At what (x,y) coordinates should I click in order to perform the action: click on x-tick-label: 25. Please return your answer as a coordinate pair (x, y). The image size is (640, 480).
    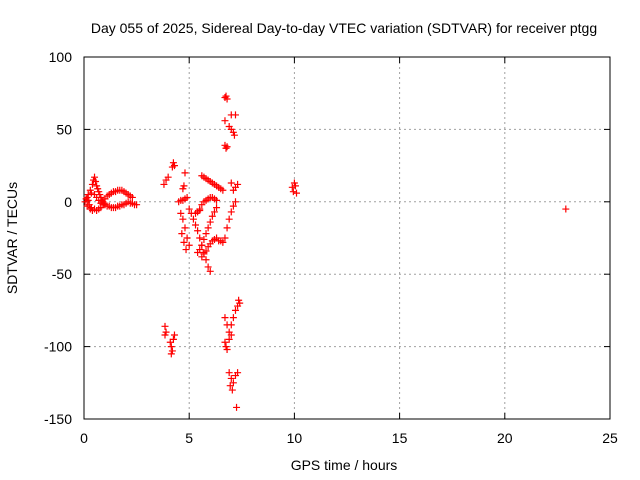
    Looking at the image, I should click on (610, 438).